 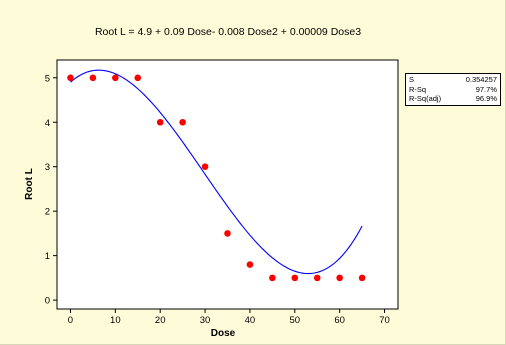 I want to click on stats-box: S 0.354257 R-Sq 97.7% R-Sq(adj) 96.9%, so click(x=453, y=89).